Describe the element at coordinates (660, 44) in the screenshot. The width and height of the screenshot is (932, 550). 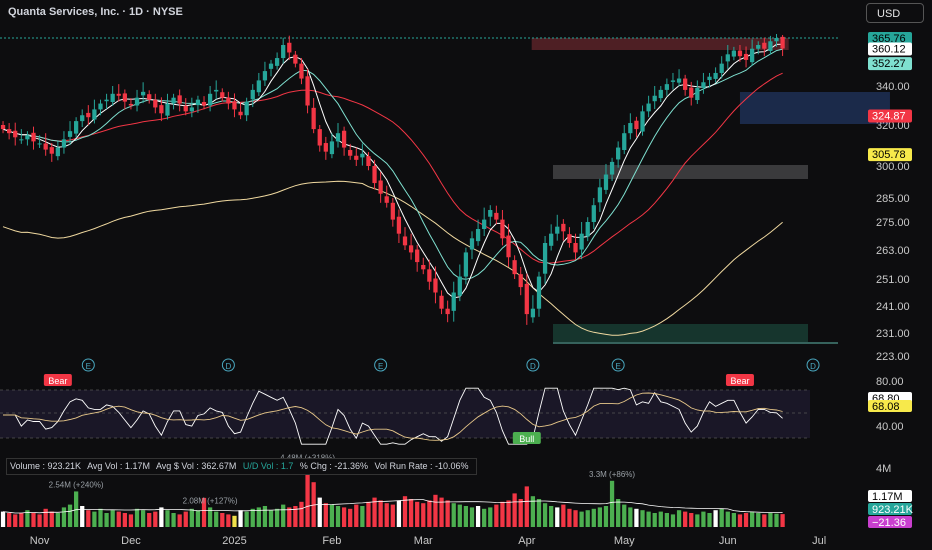
I see `resistance-zone` at that location.